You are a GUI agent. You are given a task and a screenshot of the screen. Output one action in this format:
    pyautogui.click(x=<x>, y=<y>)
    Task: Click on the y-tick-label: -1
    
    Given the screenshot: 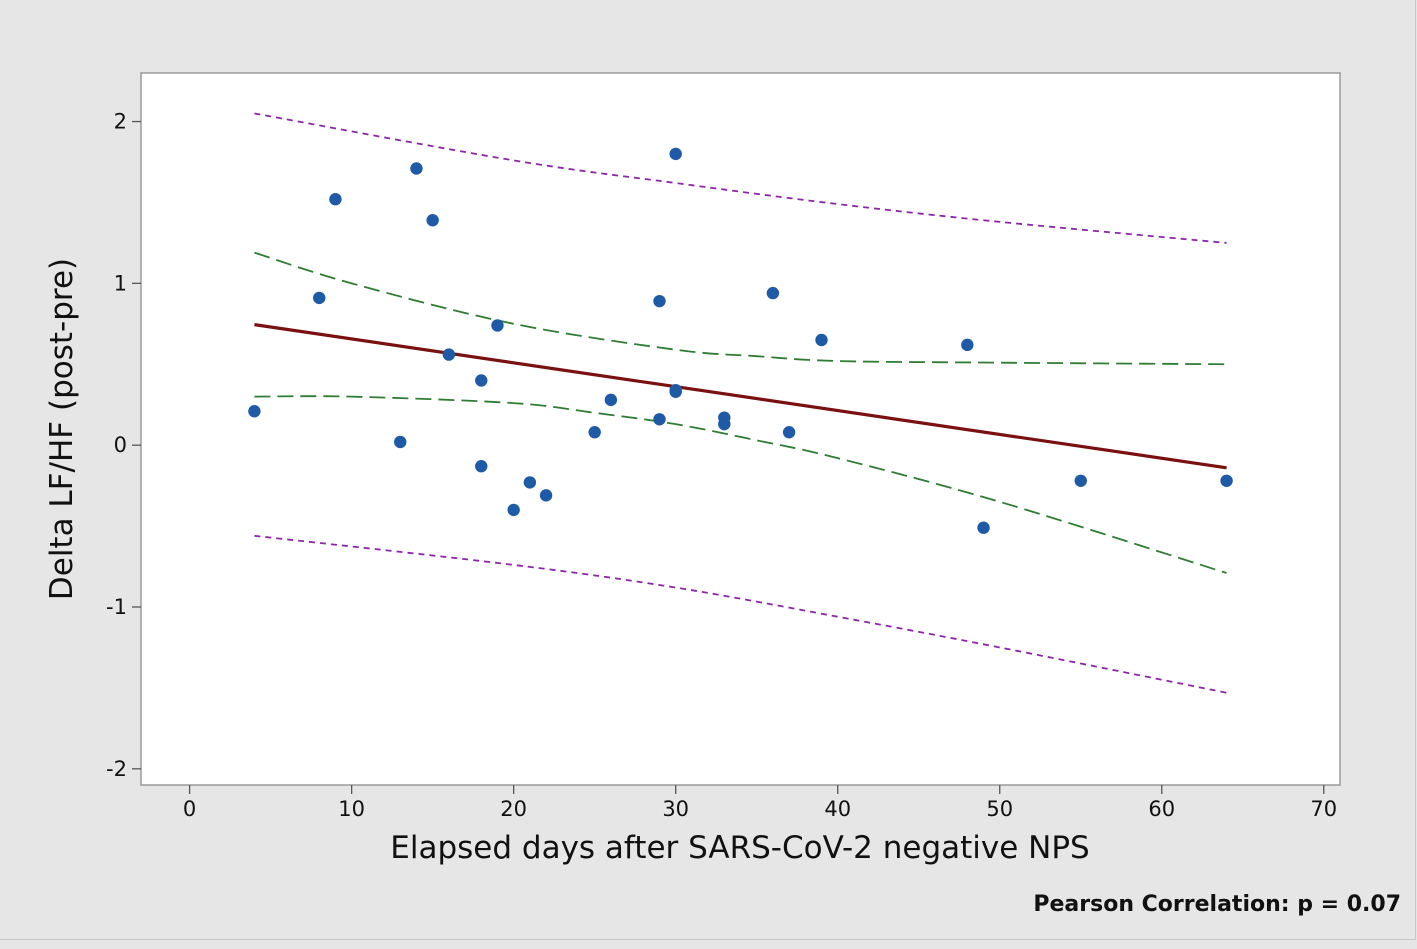 What is the action you would take?
    pyautogui.click(x=116, y=607)
    